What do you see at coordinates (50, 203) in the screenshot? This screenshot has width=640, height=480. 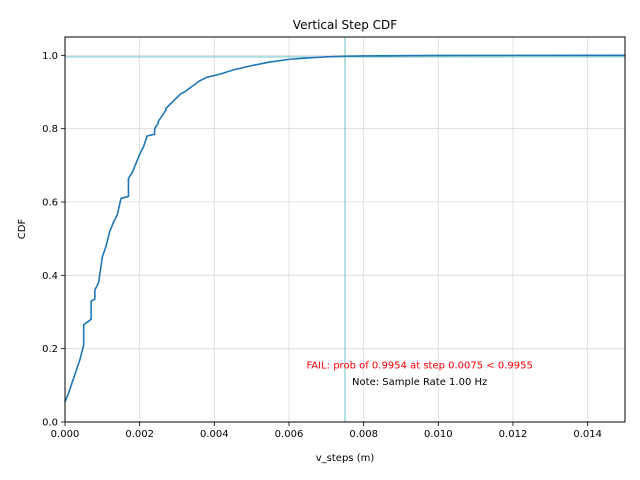 I see `y-tick-label: 0.6` at bounding box center [50, 203].